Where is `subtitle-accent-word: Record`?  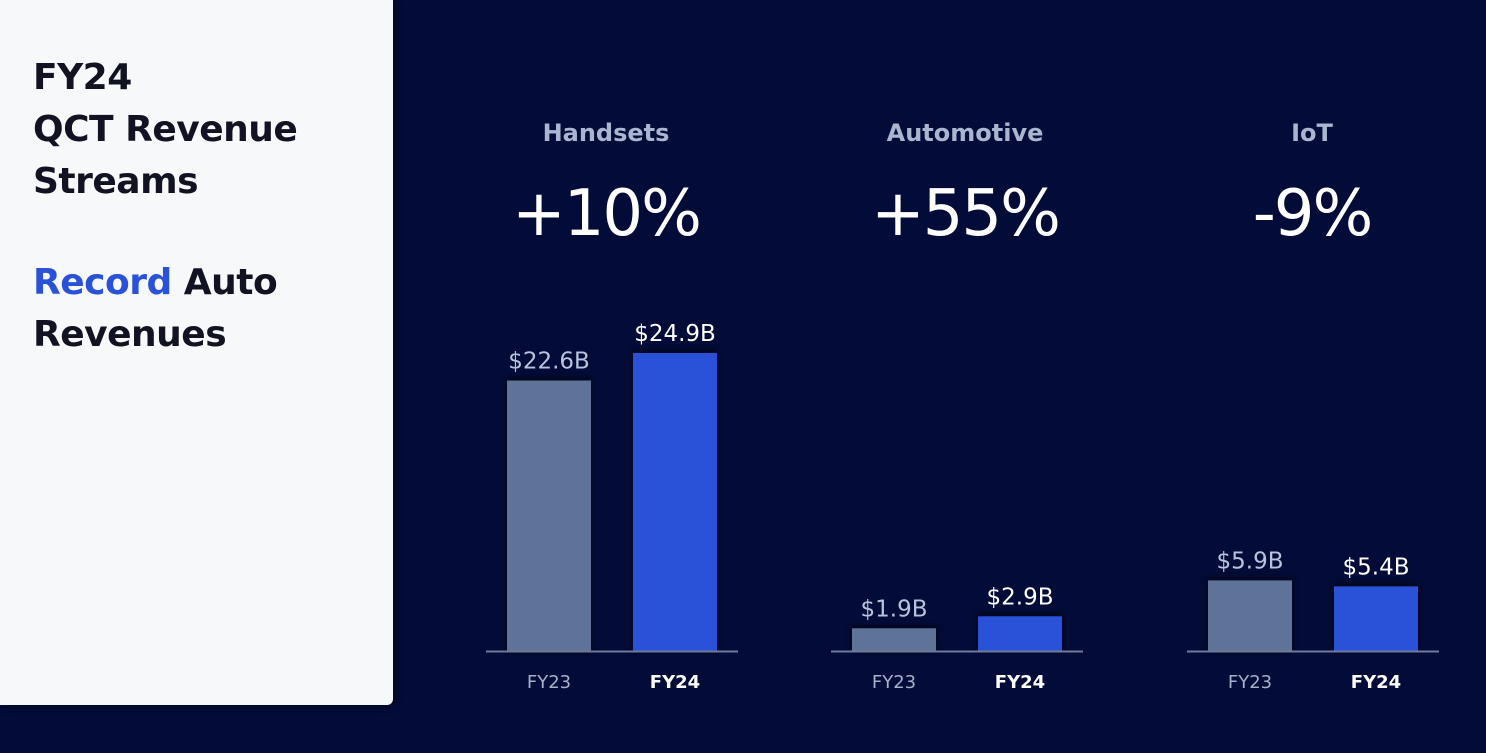
subtitle-accent-word: Record is located at coordinates (102, 282).